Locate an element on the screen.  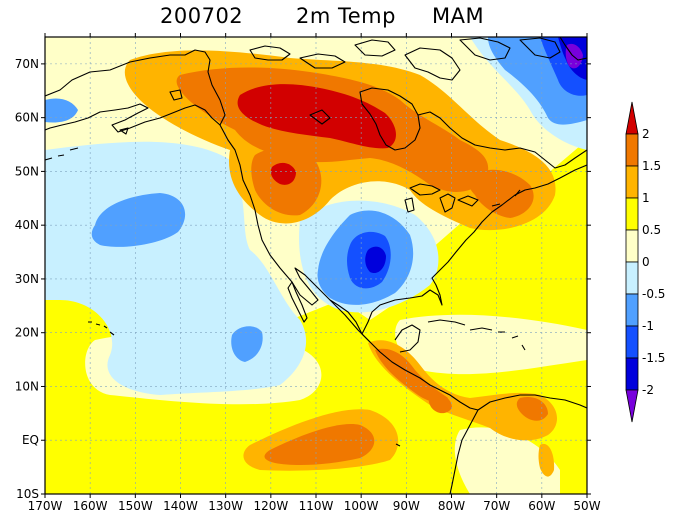
colorbar-label: -2 is located at coordinates (648, 390).